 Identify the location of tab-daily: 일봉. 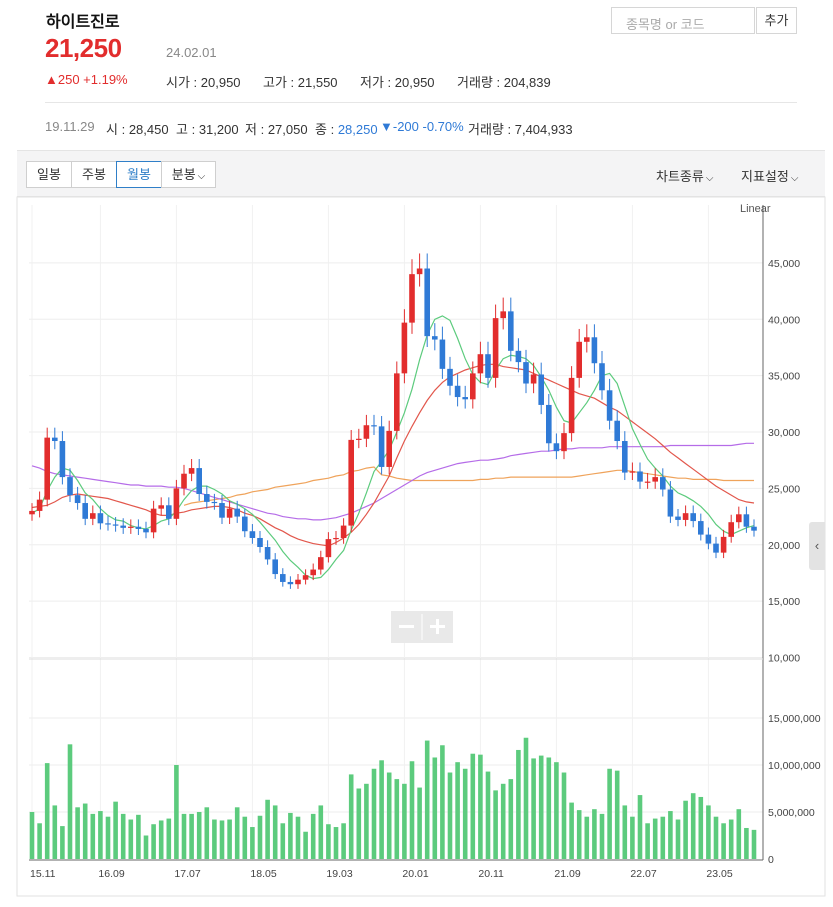
(49, 174).